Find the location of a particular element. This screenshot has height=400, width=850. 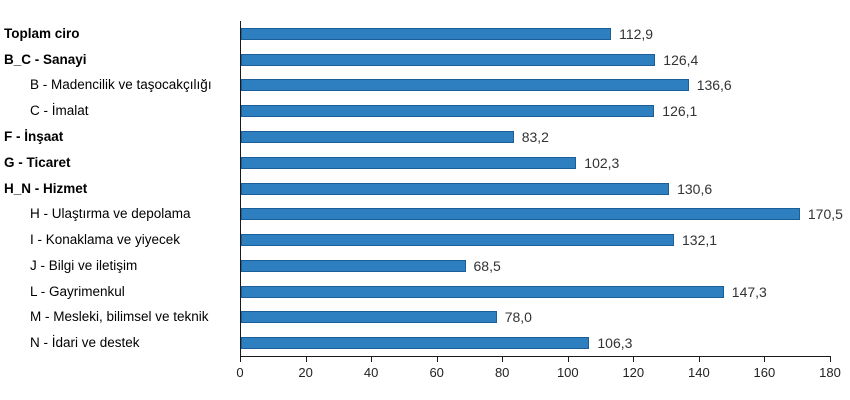

category-label: B - Madencilik ve taşocakçılığı is located at coordinates (121, 85).